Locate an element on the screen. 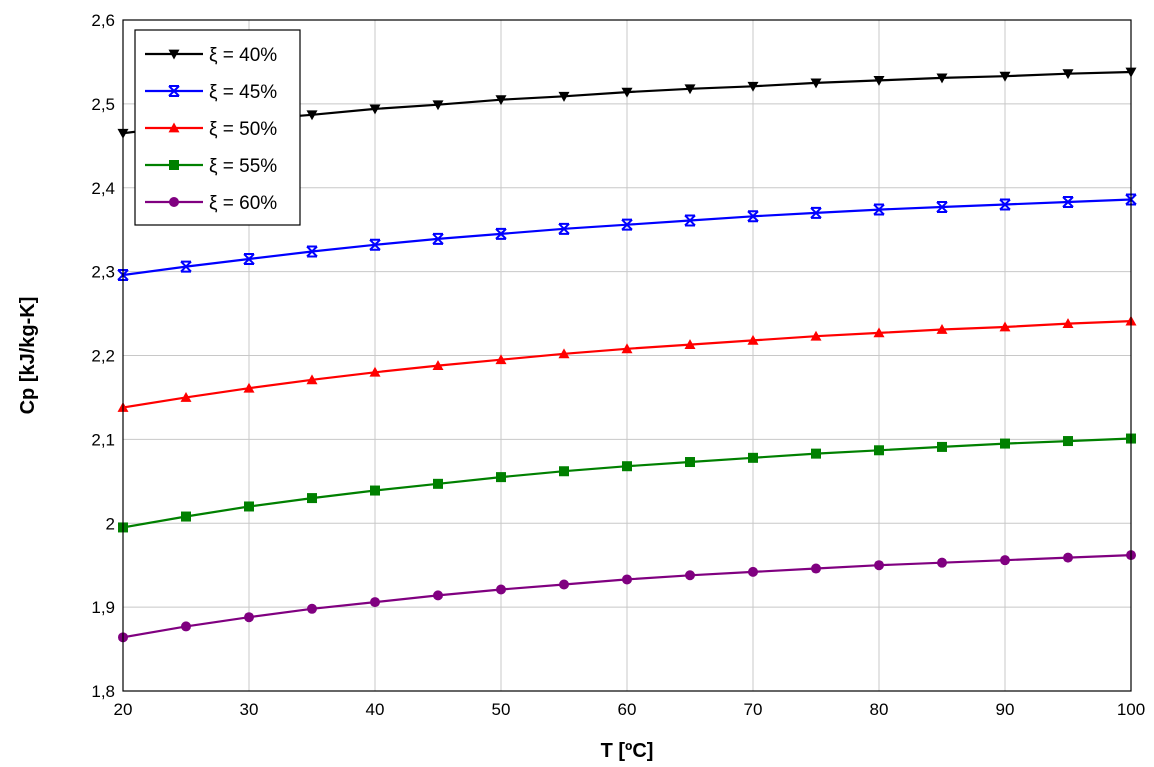  legend-label: ξ = 50% is located at coordinates (243, 129).